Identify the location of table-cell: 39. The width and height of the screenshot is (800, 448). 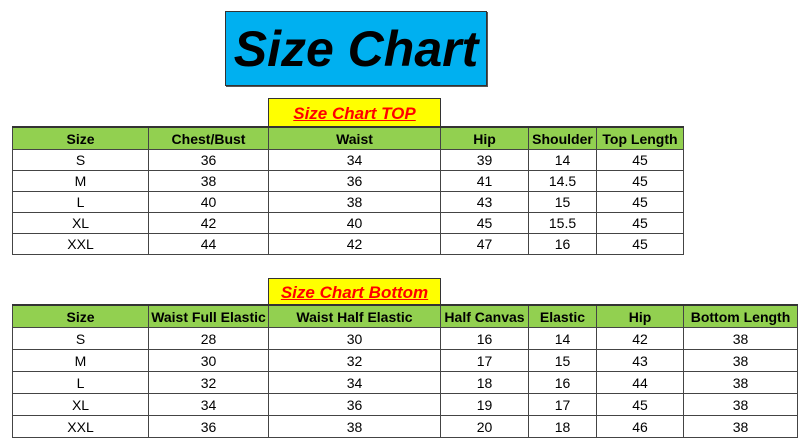
(484, 160).